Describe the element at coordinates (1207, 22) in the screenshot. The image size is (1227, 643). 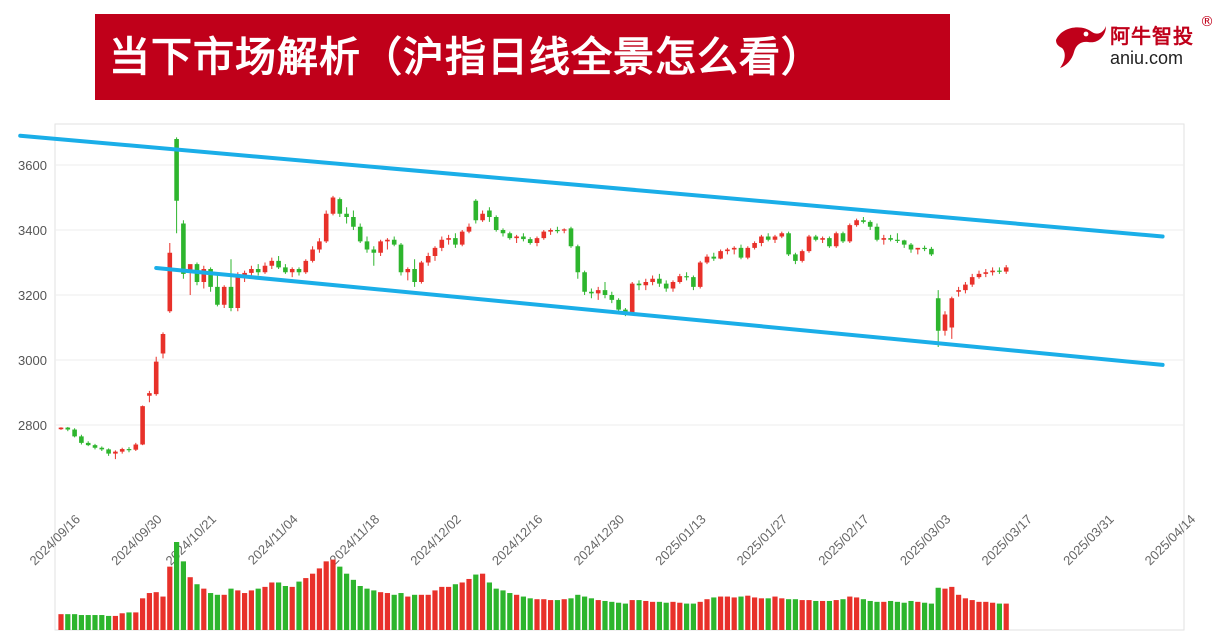
I see `registered-mark: ®` at that location.